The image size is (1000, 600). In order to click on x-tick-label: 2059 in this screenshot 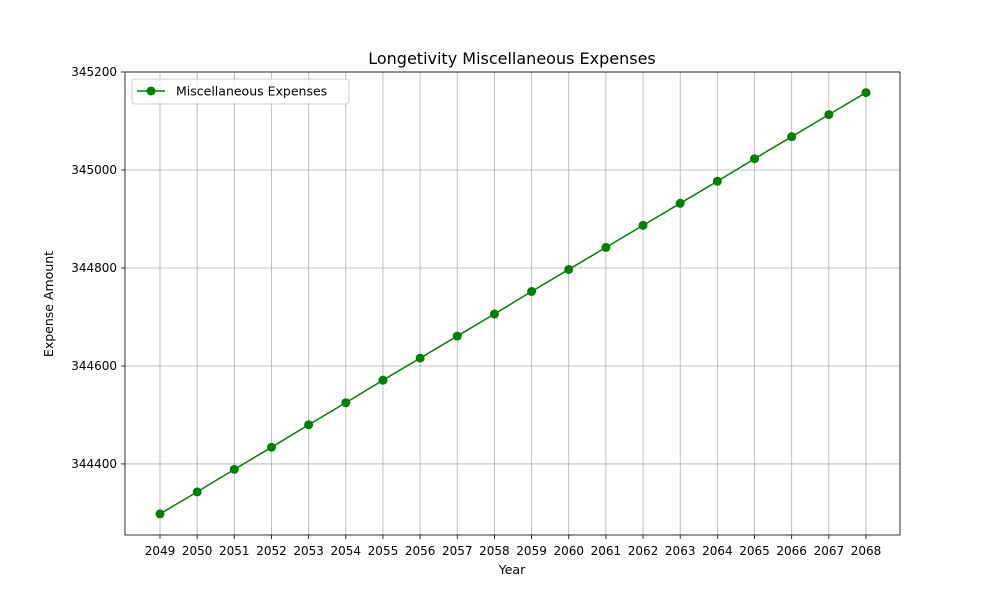, I will do `click(531, 551)`.